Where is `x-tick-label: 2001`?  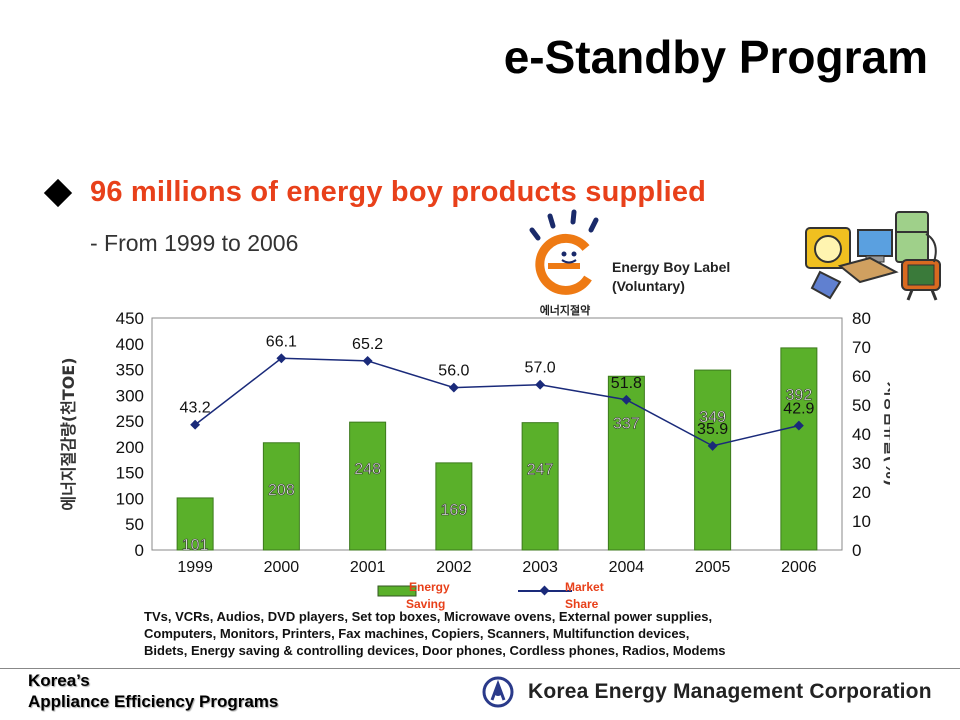
x-tick-label: 2001 is located at coordinates (368, 567).